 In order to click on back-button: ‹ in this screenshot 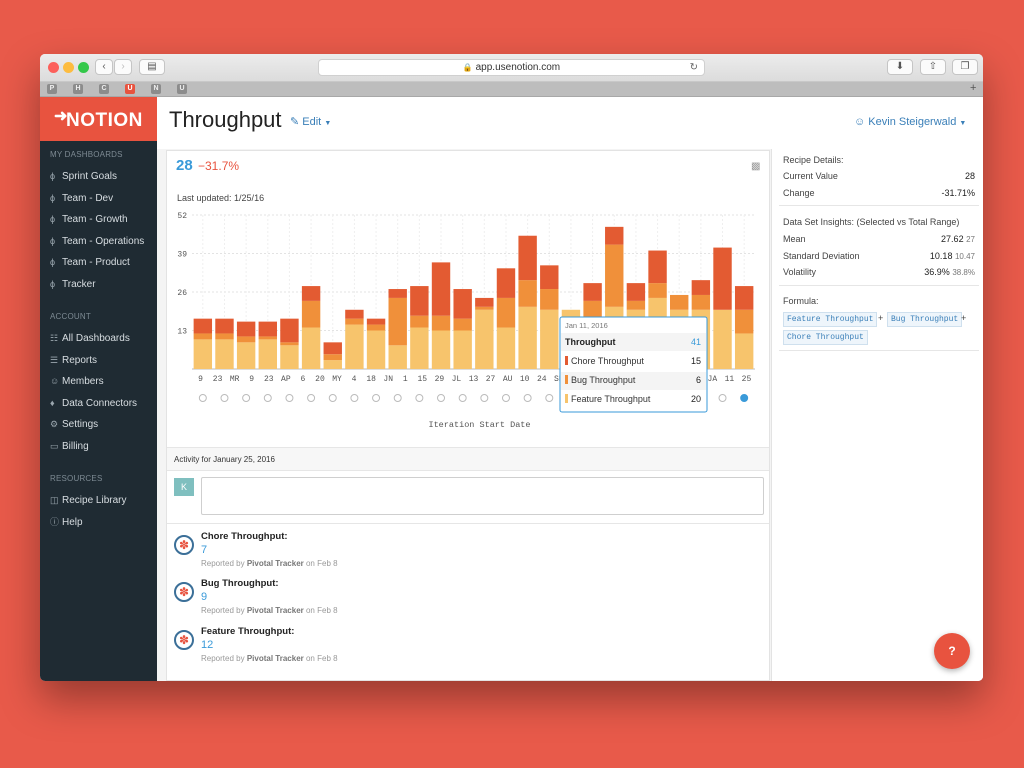, I will do `click(104, 67)`.